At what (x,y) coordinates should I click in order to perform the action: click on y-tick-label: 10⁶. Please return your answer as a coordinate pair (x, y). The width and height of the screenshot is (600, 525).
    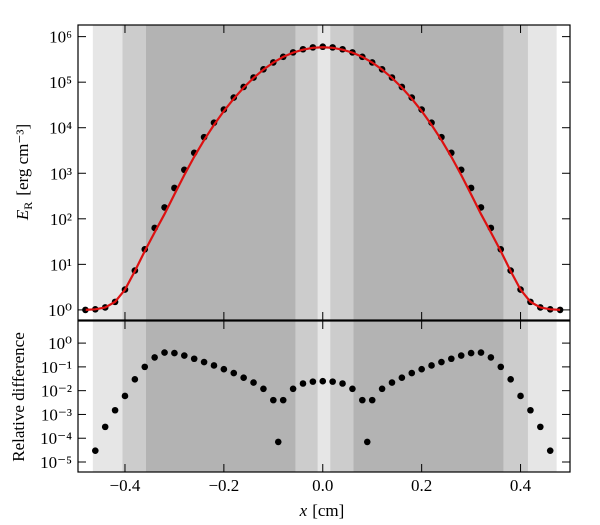
    Looking at the image, I should click on (60, 37).